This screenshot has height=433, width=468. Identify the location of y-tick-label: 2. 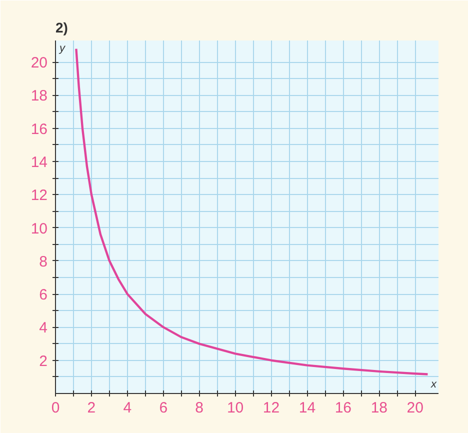
(43, 361).